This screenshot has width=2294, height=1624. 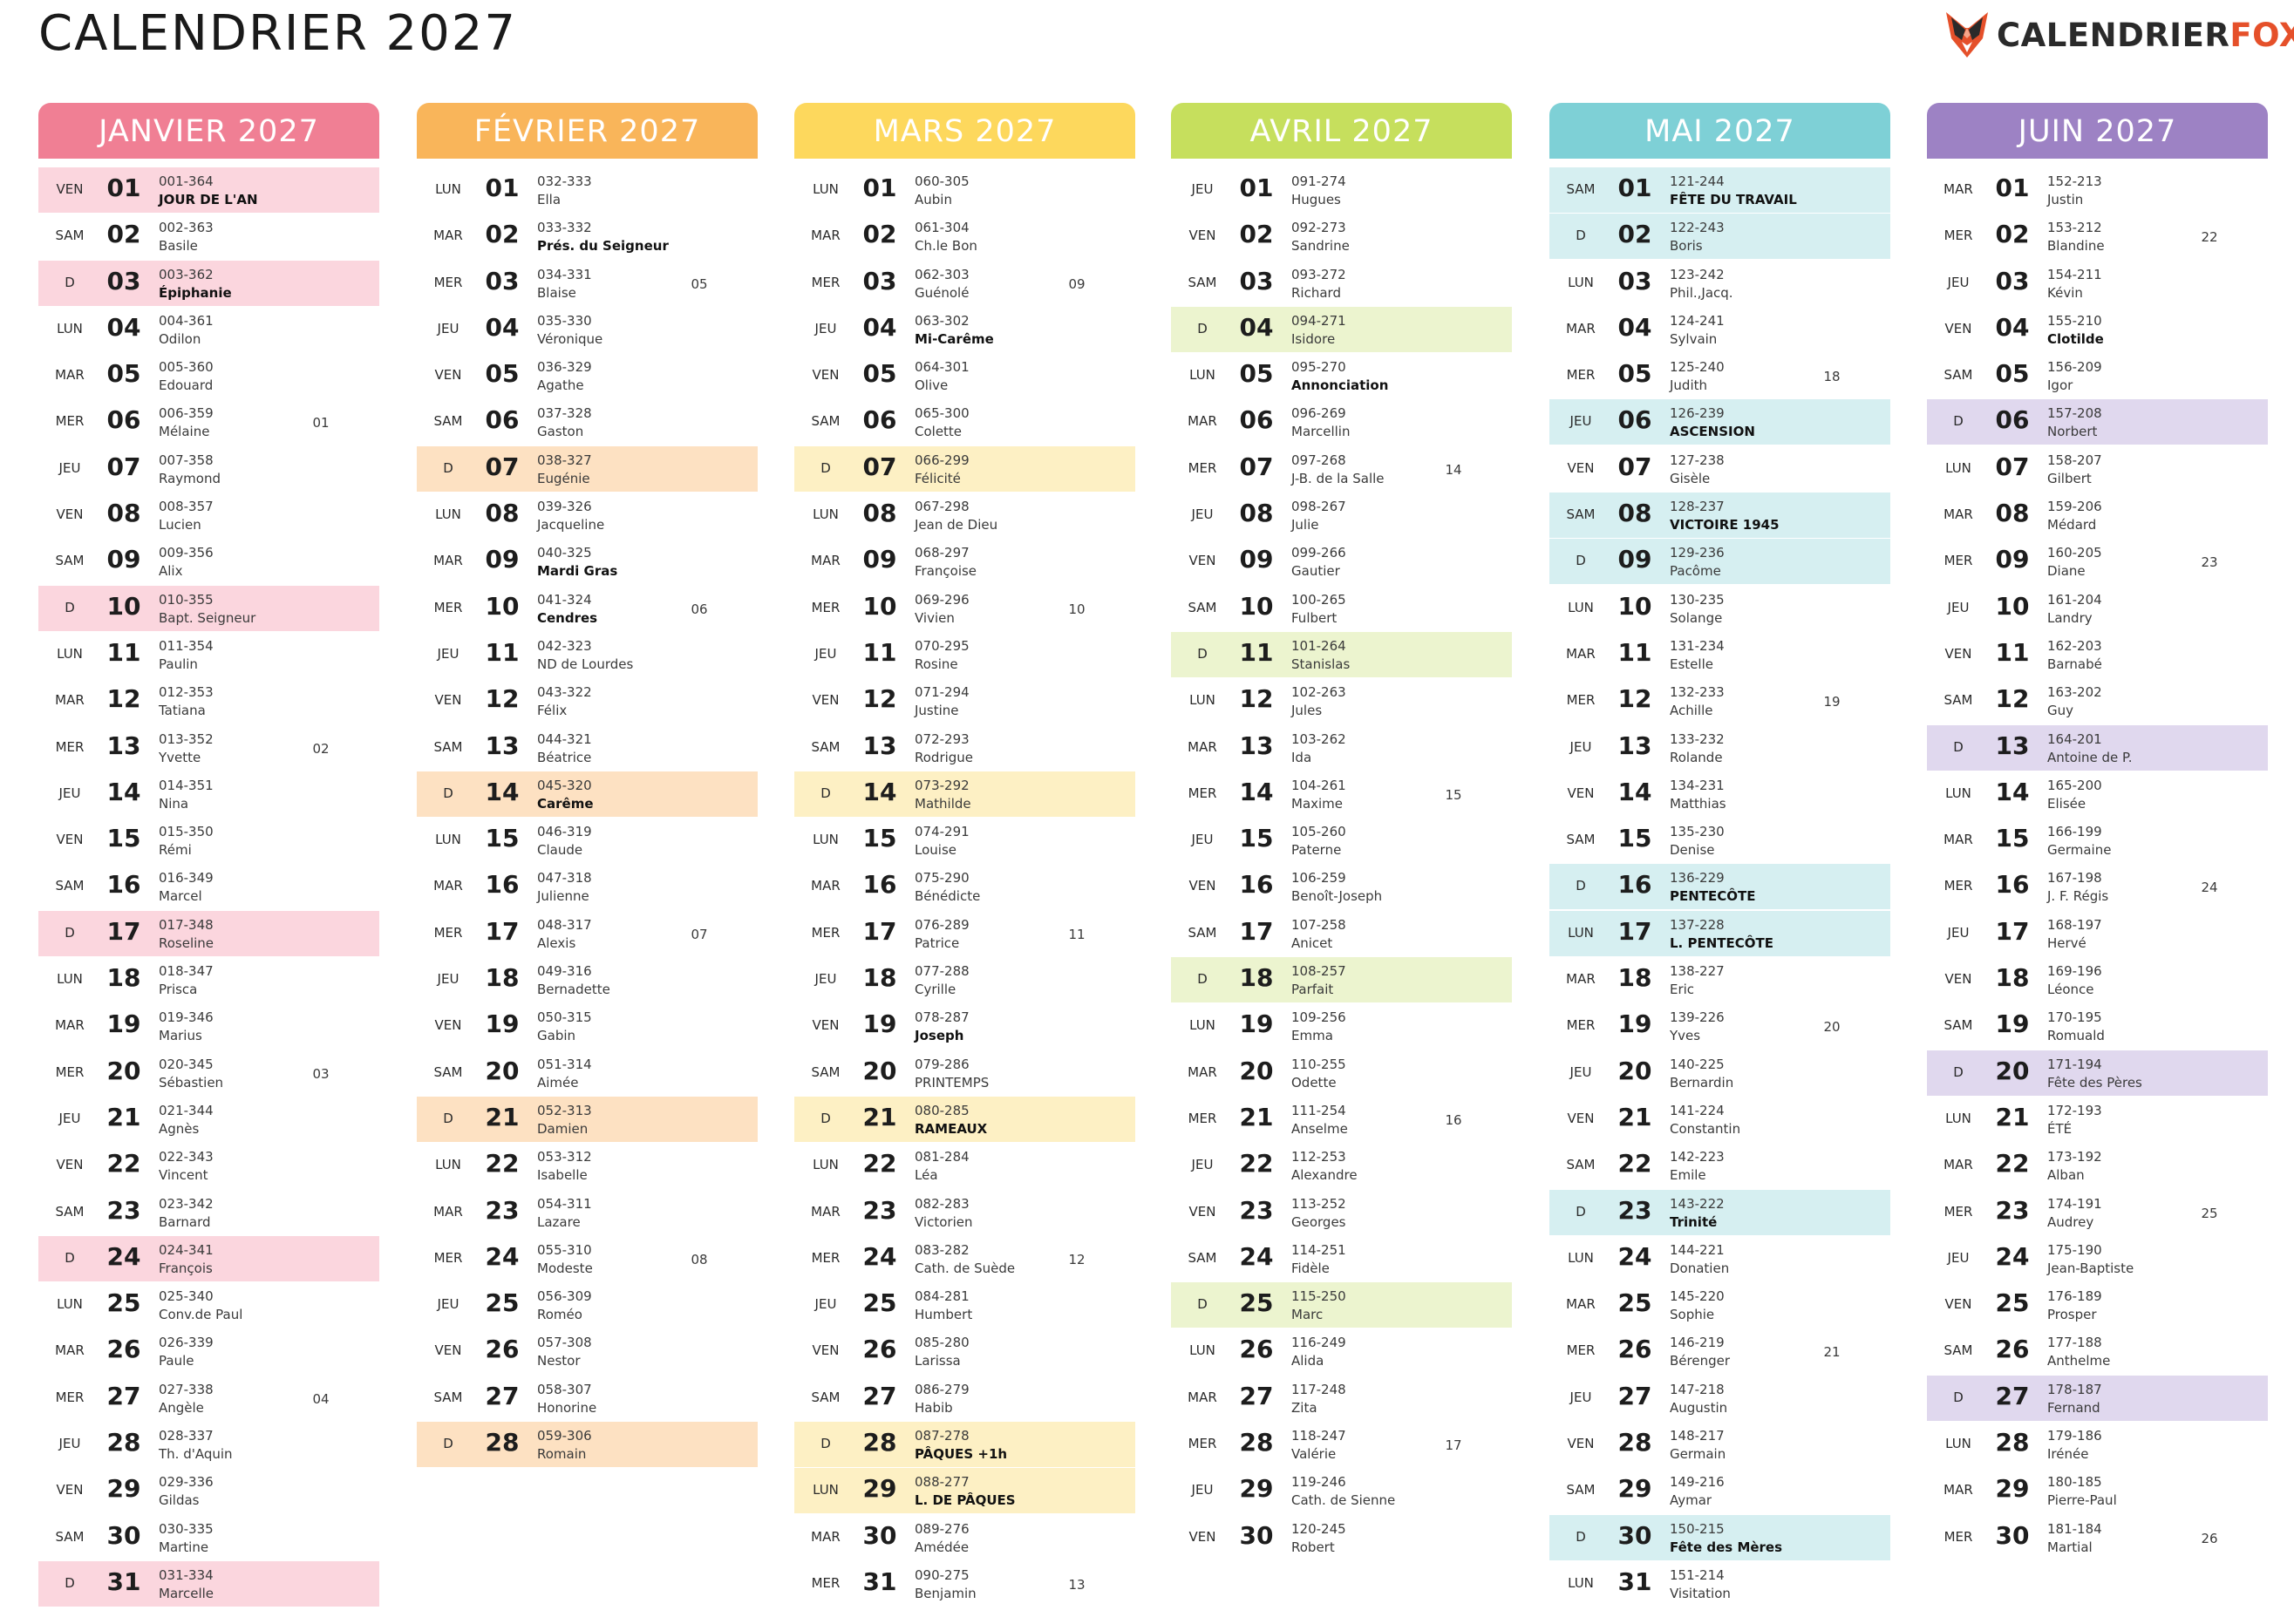 What do you see at coordinates (587, 1259) in the screenshot?
I see `day-row: MER 24 055-310 Modeste 08` at bounding box center [587, 1259].